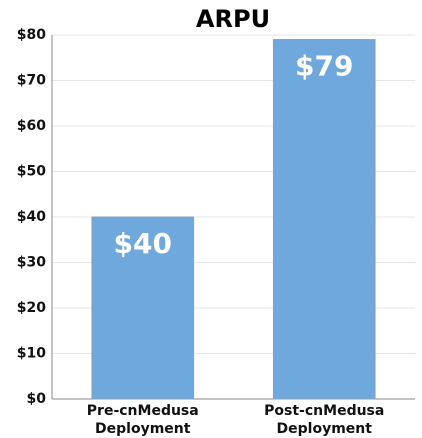 The image size is (422, 438). Describe the element at coordinates (31, 263) in the screenshot. I see `y-tick-label: $30` at that location.